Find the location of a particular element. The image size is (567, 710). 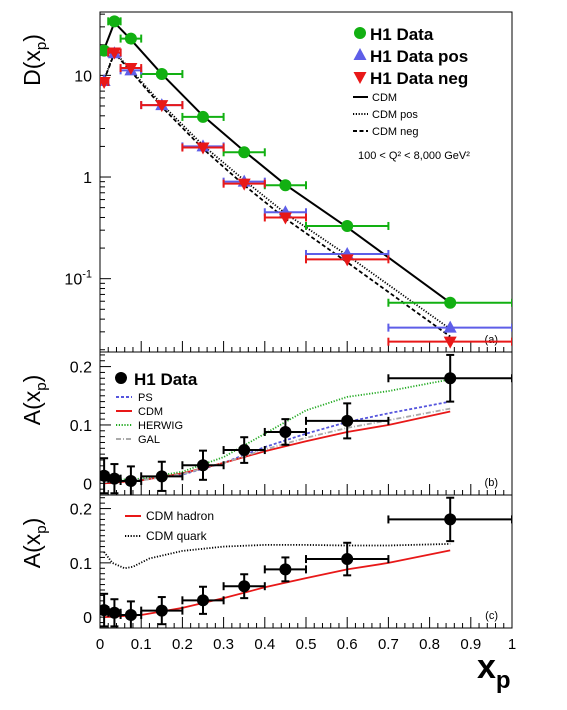

legend-marker-h1pos is located at coordinates (360, 54).